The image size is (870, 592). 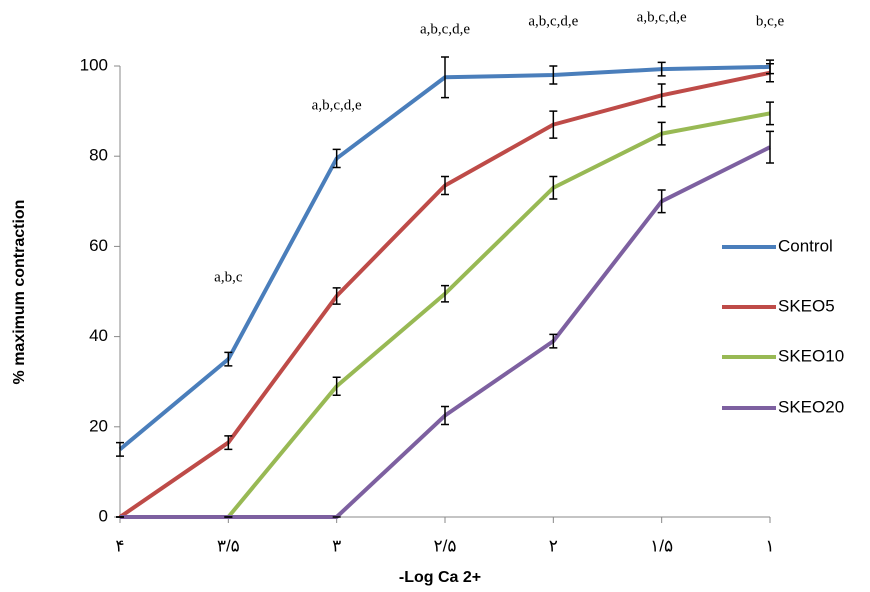 What do you see at coordinates (98, 245) in the screenshot?
I see `y-tick-label: 60` at bounding box center [98, 245].